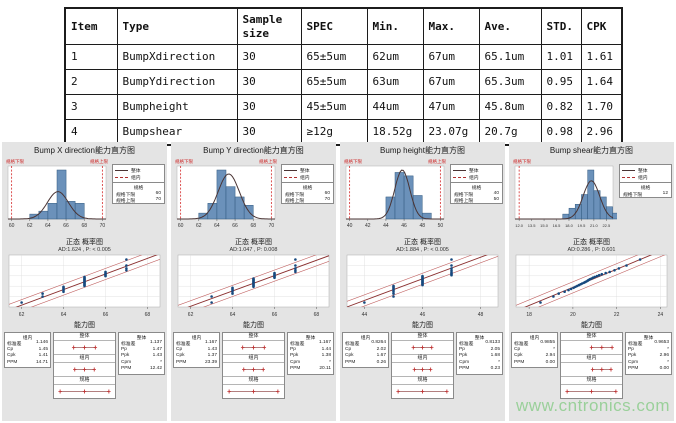 The width and height of the screenshot is (676, 423). I want to click on x-tick-label: 22.5, so click(606, 225).